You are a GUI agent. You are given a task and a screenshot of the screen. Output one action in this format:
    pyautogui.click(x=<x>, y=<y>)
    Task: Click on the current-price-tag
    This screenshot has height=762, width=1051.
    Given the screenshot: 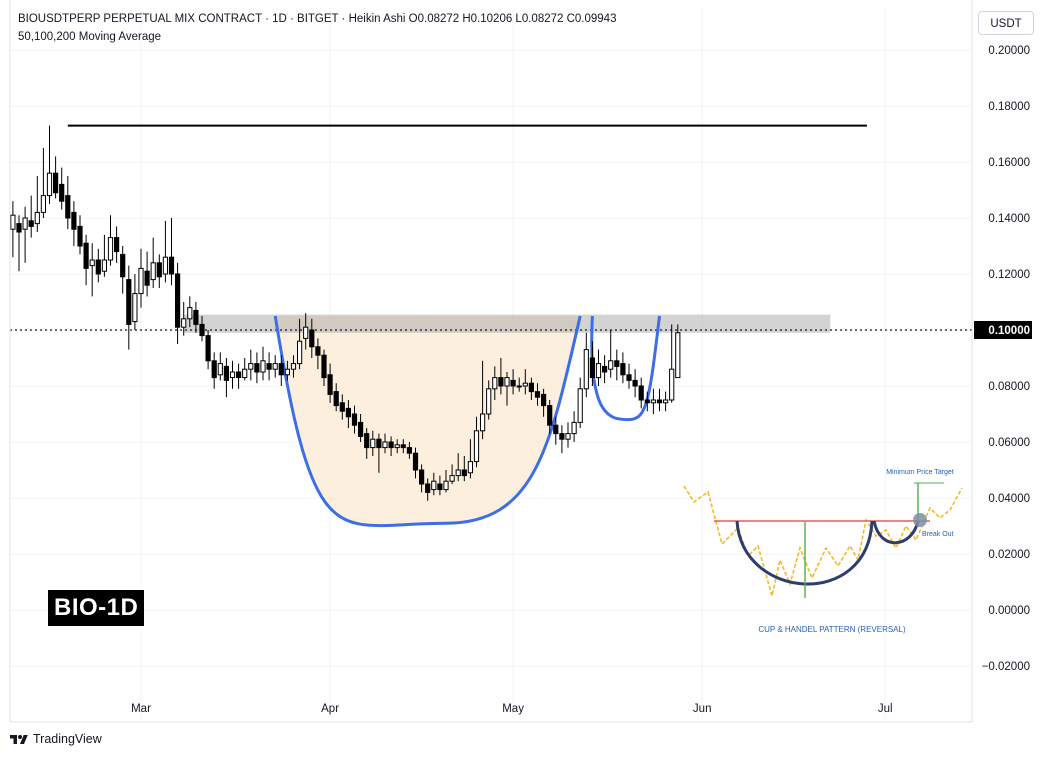 What is the action you would take?
    pyautogui.click(x=1003, y=330)
    